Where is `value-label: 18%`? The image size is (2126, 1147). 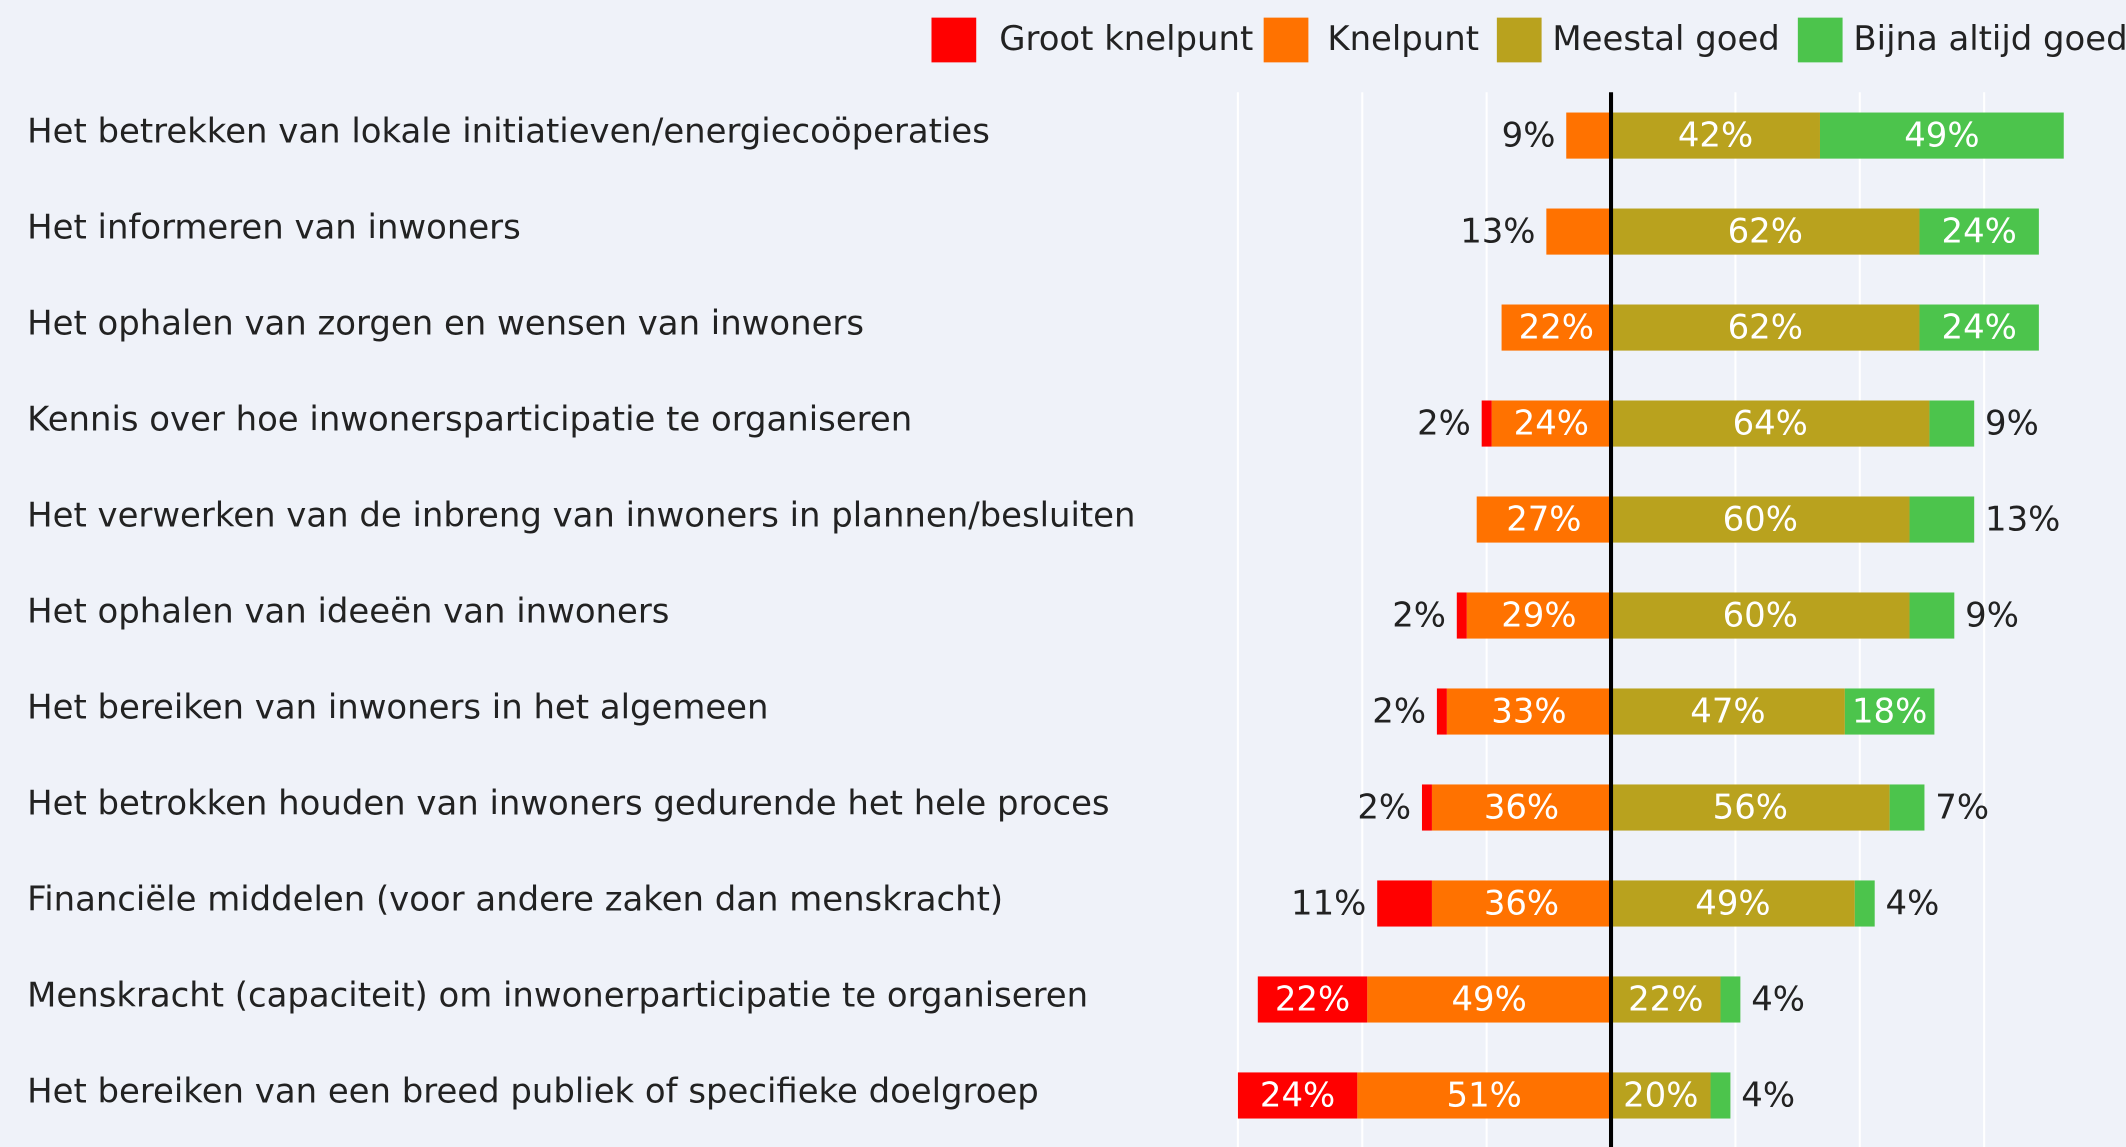 value-label: 18% is located at coordinates (1889, 710).